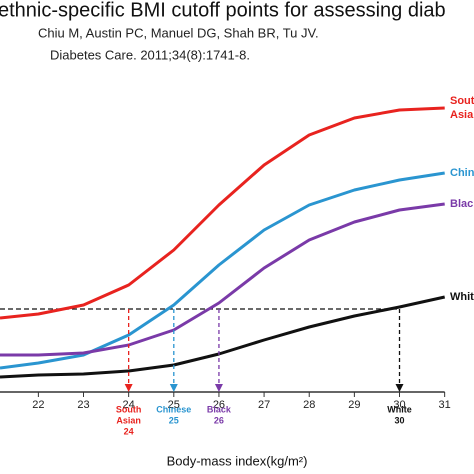 This screenshot has height=474, width=474. Describe the element at coordinates (462, 101) in the screenshot. I see `series-label: South` at that location.